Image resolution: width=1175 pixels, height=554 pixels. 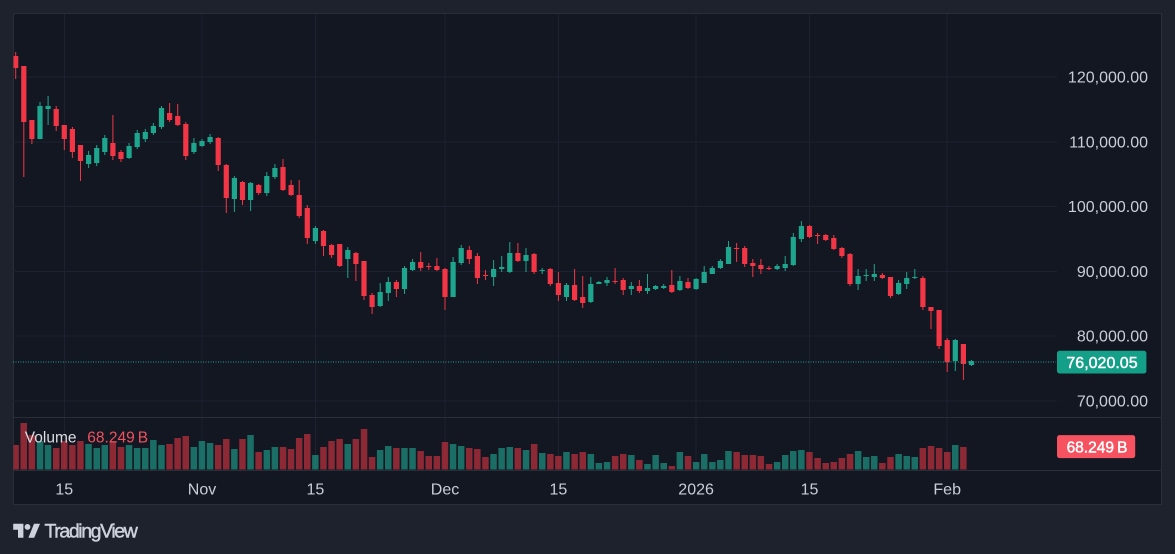 I want to click on svg-text: Dec, so click(x=445, y=490).